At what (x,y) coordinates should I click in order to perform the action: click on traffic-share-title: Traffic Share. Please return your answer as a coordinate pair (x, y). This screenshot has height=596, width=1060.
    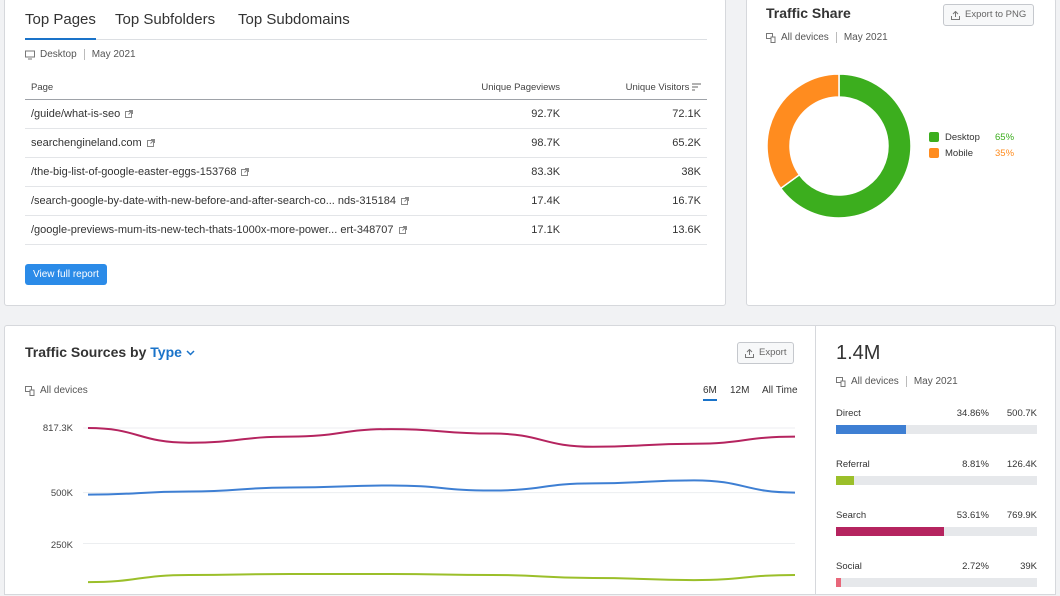
    Looking at the image, I should click on (808, 13).